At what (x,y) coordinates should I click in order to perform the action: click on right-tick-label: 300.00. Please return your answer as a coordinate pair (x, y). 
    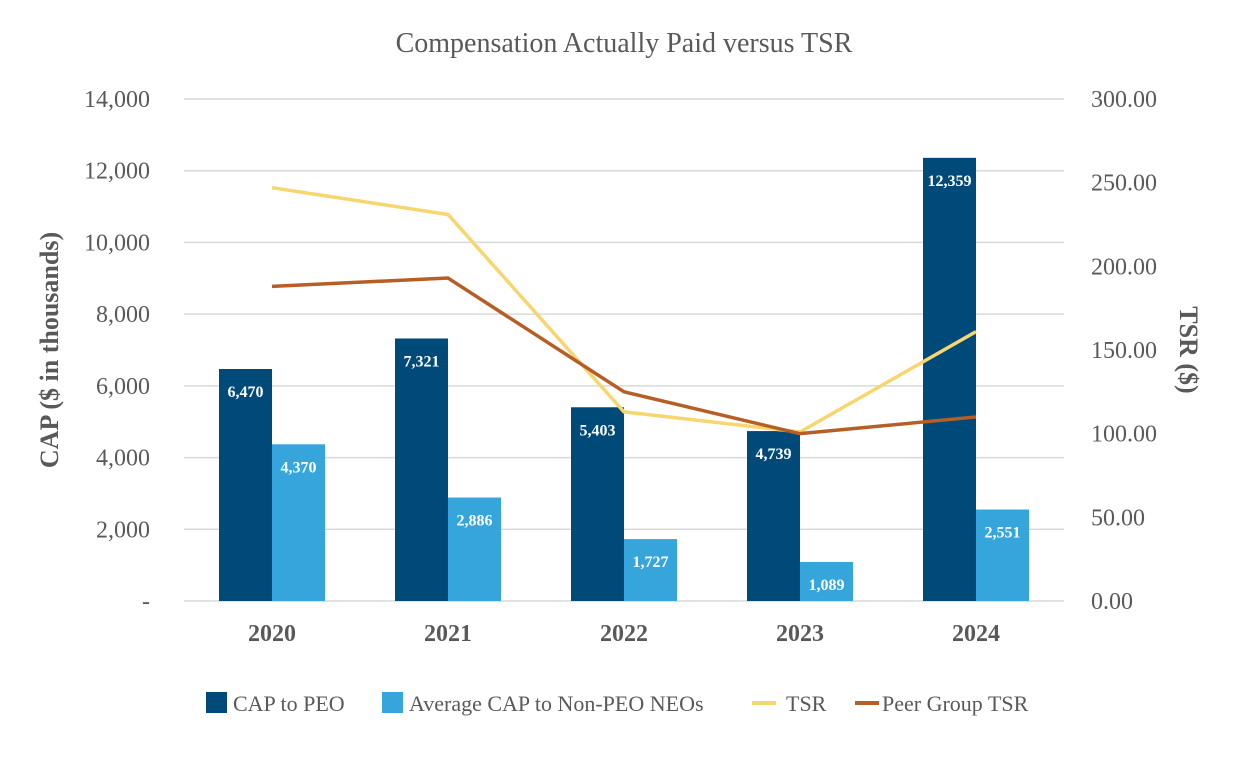
    Looking at the image, I should click on (1124, 100).